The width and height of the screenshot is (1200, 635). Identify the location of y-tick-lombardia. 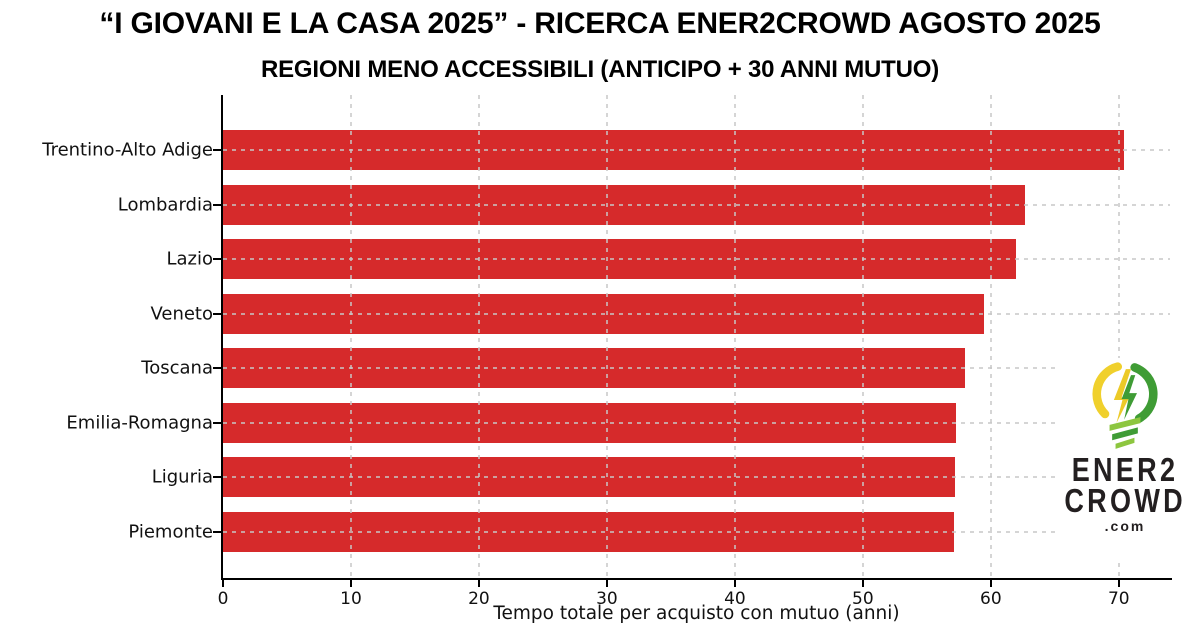
(217, 204).